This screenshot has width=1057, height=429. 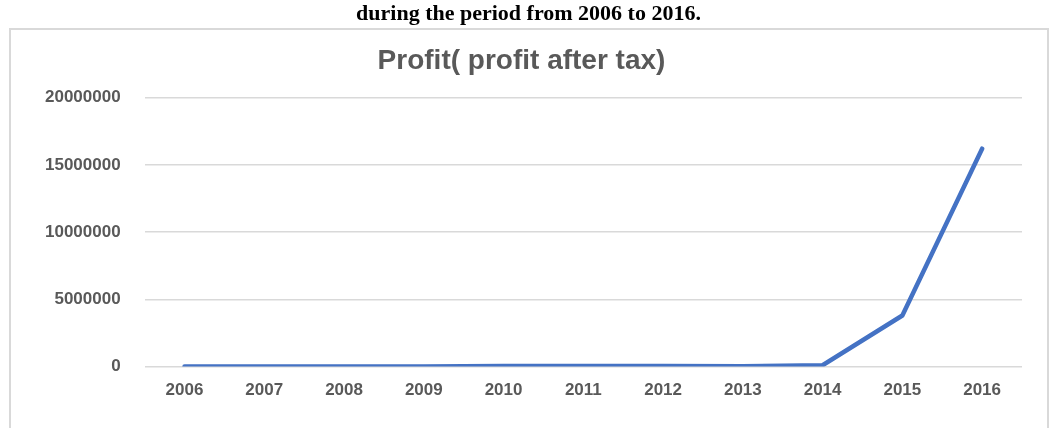 I want to click on y-tick-label: 15000000, so click(x=83, y=164).